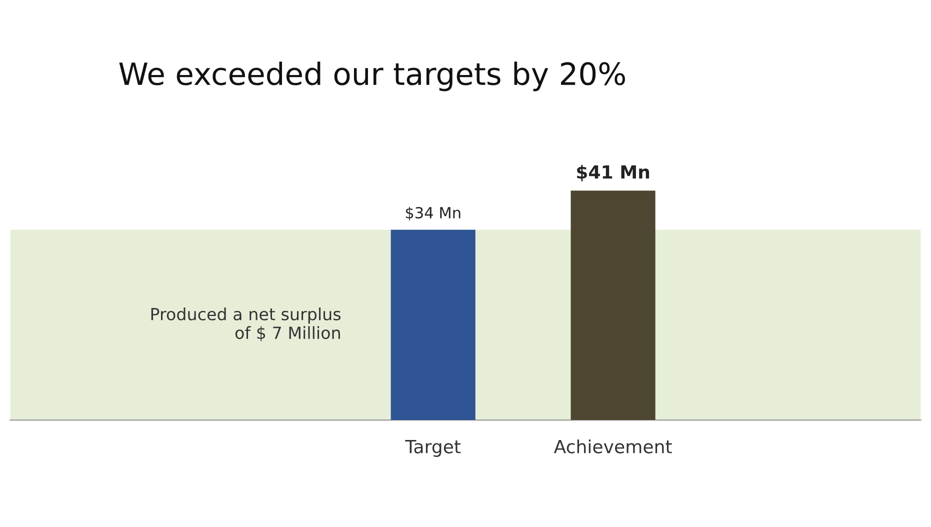  What do you see at coordinates (613, 446) in the screenshot?
I see `x-tick-label: Achievement` at bounding box center [613, 446].